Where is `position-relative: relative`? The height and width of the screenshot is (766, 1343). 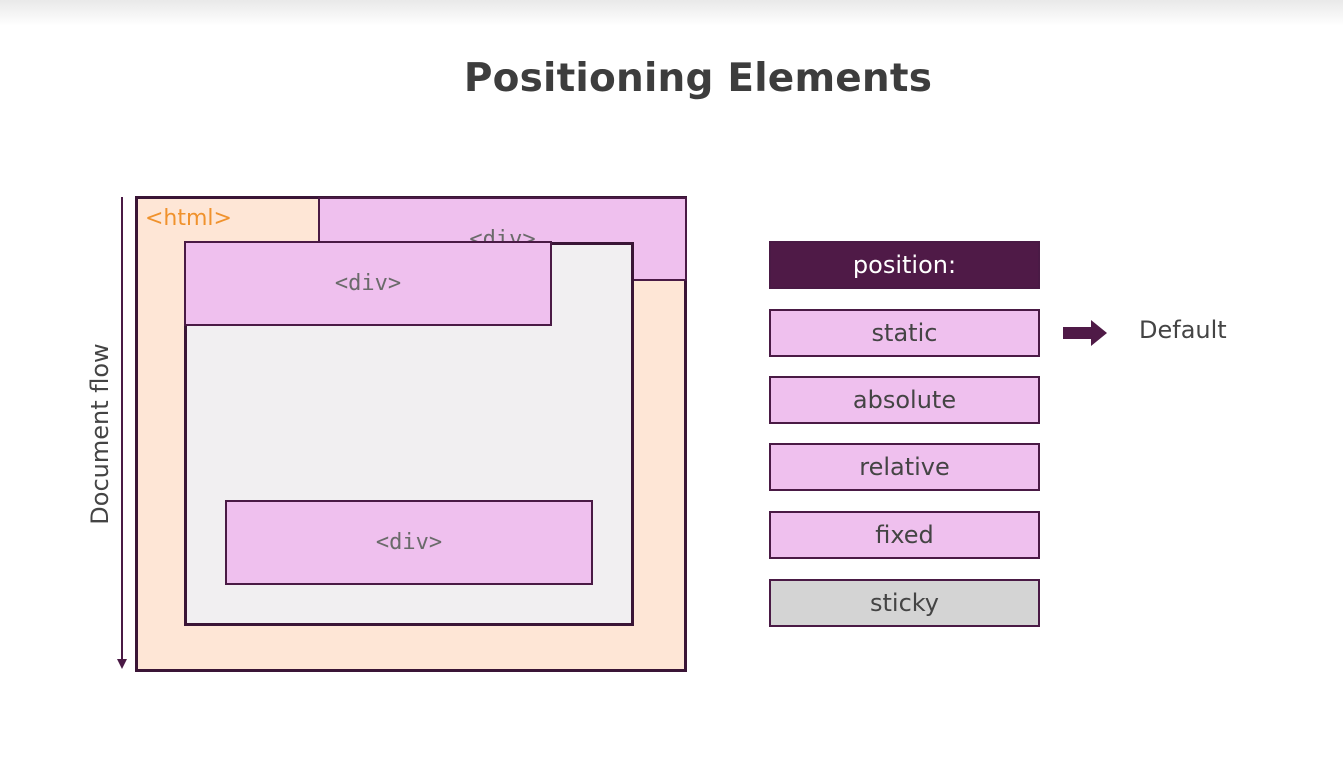 position-relative: relative is located at coordinates (904, 467).